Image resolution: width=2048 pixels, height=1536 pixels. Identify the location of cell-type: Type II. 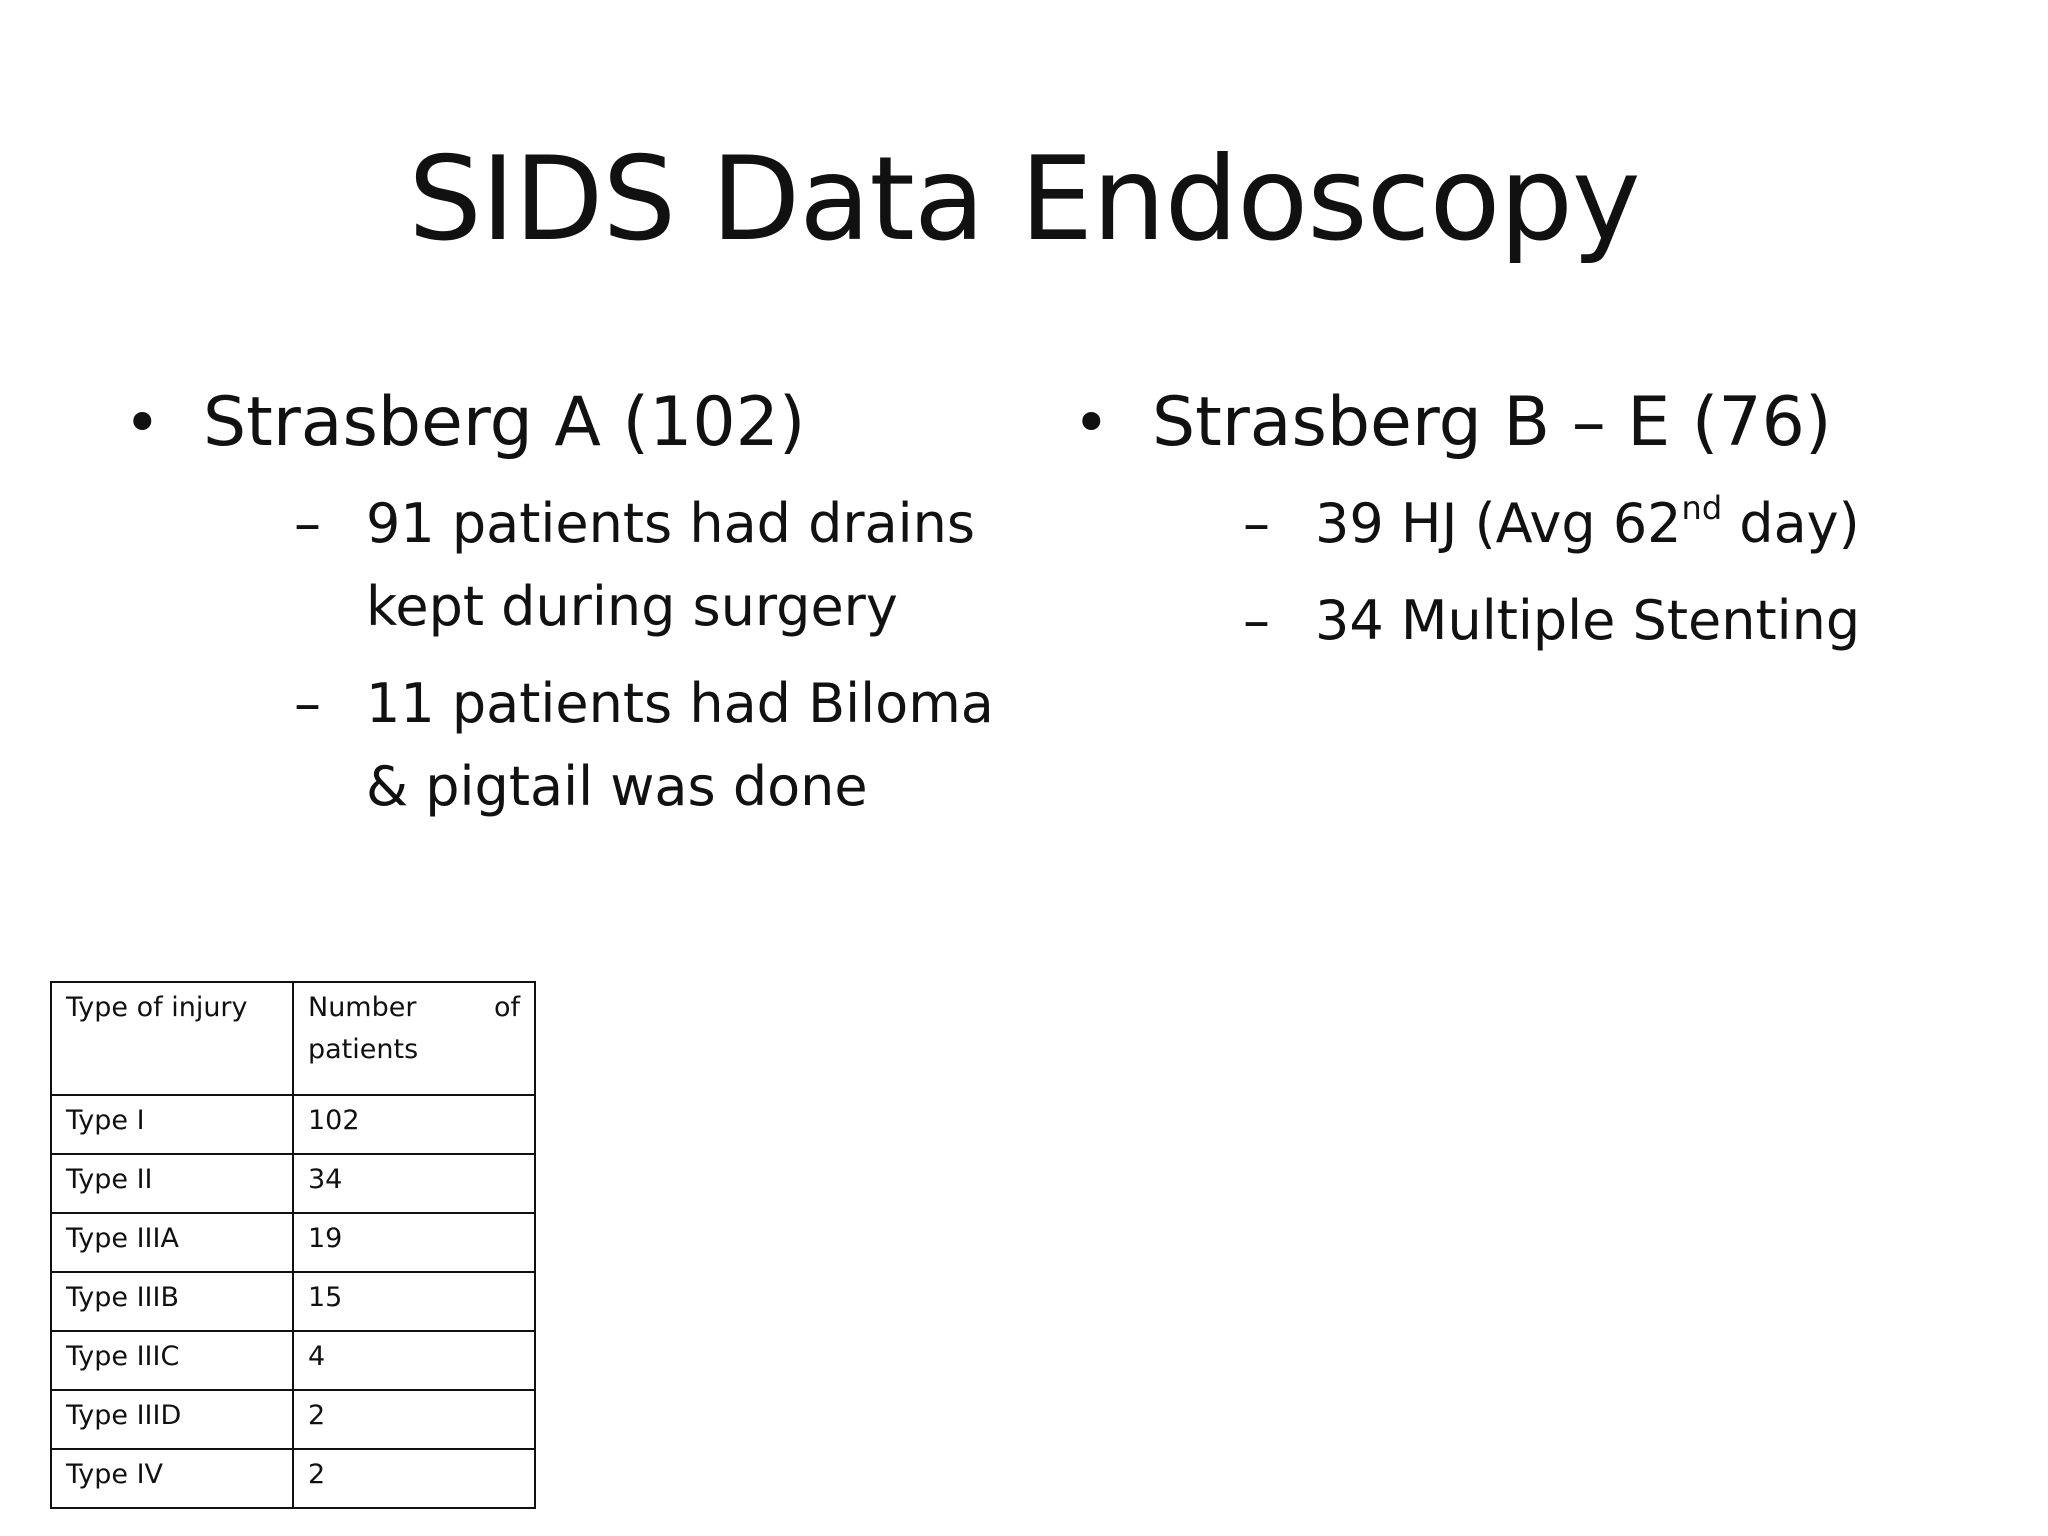
(172, 1183).